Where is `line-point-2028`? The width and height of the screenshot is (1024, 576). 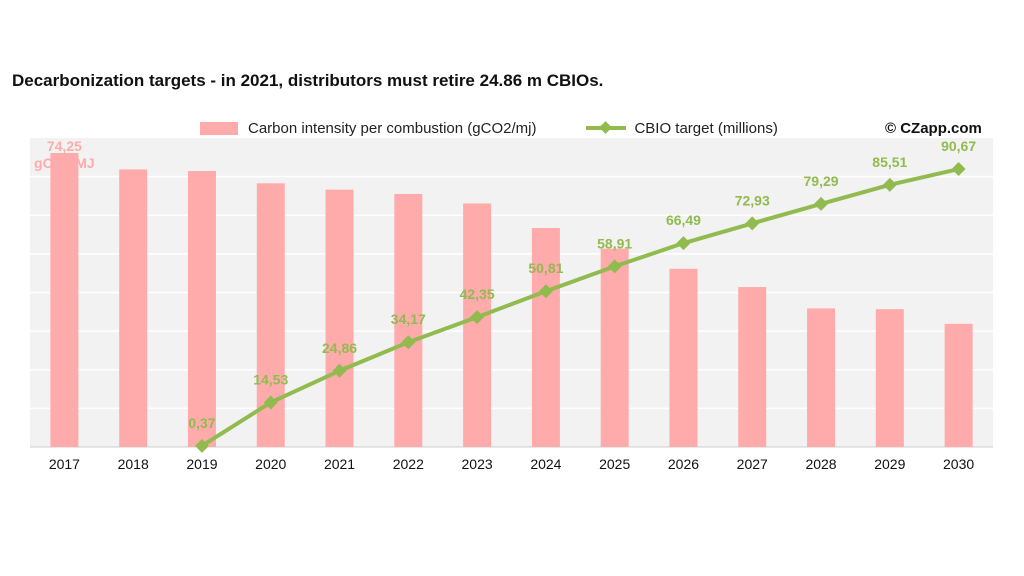
line-point-2028 is located at coordinates (821, 203).